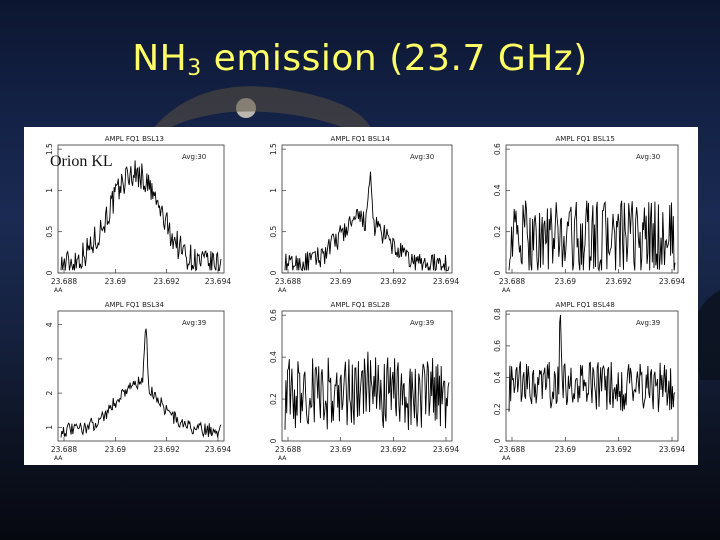 This screenshot has width=720, height=540. What do you see at coordinates (49, 392) in the screenshot?
I see `y-tick-label: 2` at bounding box center [49, 392].